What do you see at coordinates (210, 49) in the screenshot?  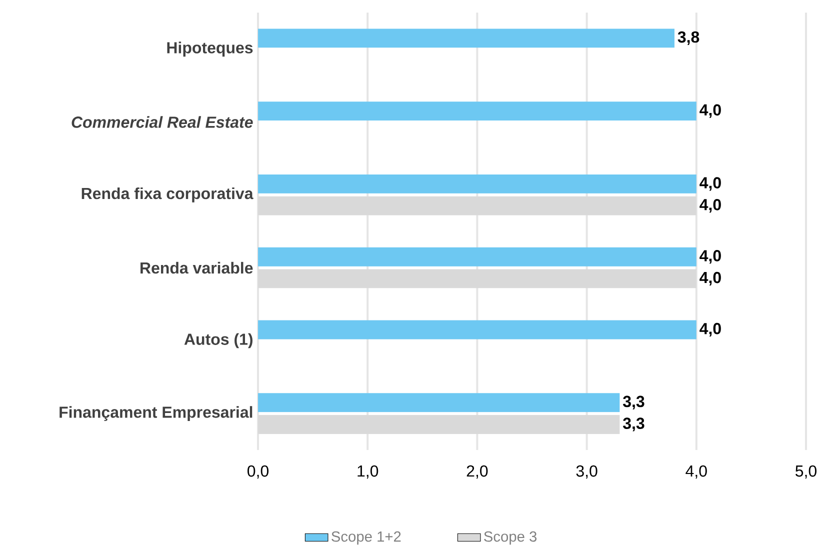 I see `y-tick-label: Hipoteques` at bounding box center [210, 49].